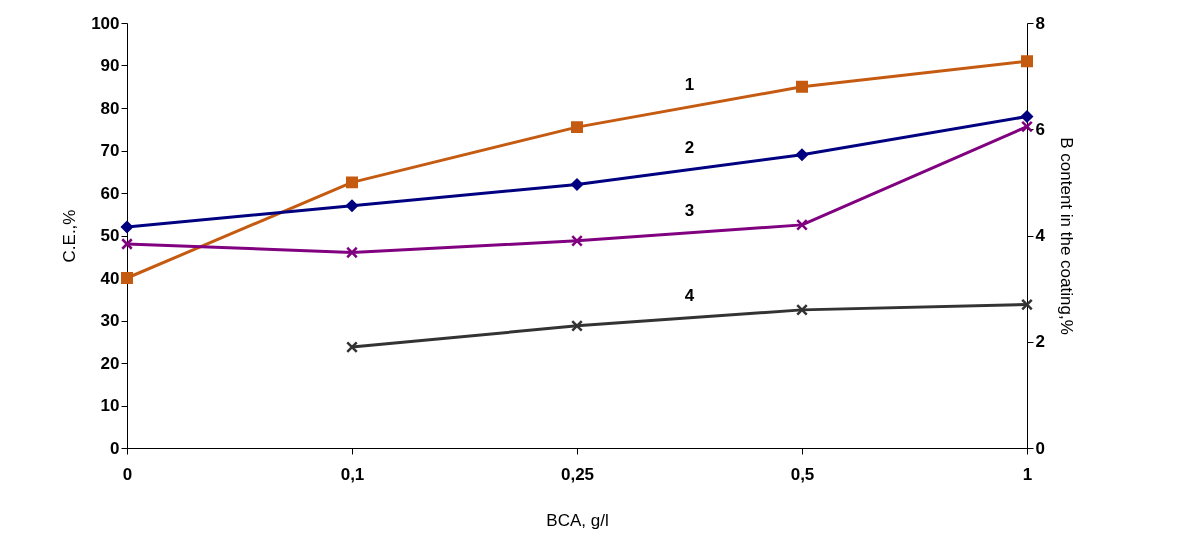 The width and height of the screenshot is (1178, 554). What do you see at coordinates (352, 474) in the screenshot?
I see `x-tick-label: 0,1` at bounding box center [352, 474].